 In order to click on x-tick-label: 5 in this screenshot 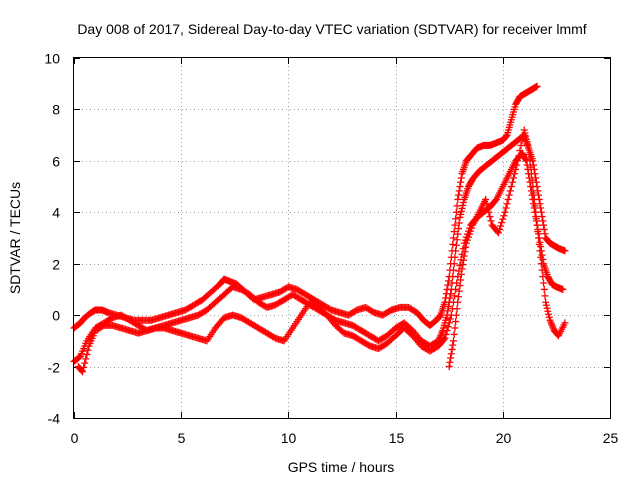, I will do `click(182, 438)`.